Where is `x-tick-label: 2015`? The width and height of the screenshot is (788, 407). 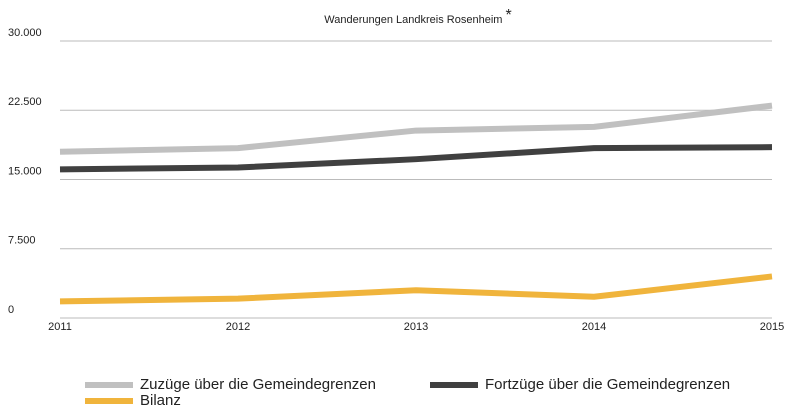 x-tick-label: 2015 is located at coordinates (772, 327).